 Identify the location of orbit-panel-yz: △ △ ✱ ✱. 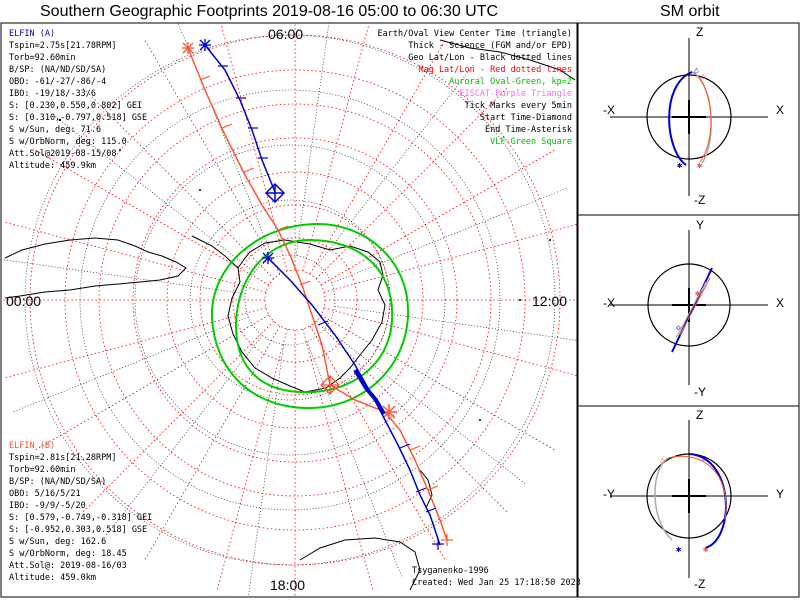
(689, 499).